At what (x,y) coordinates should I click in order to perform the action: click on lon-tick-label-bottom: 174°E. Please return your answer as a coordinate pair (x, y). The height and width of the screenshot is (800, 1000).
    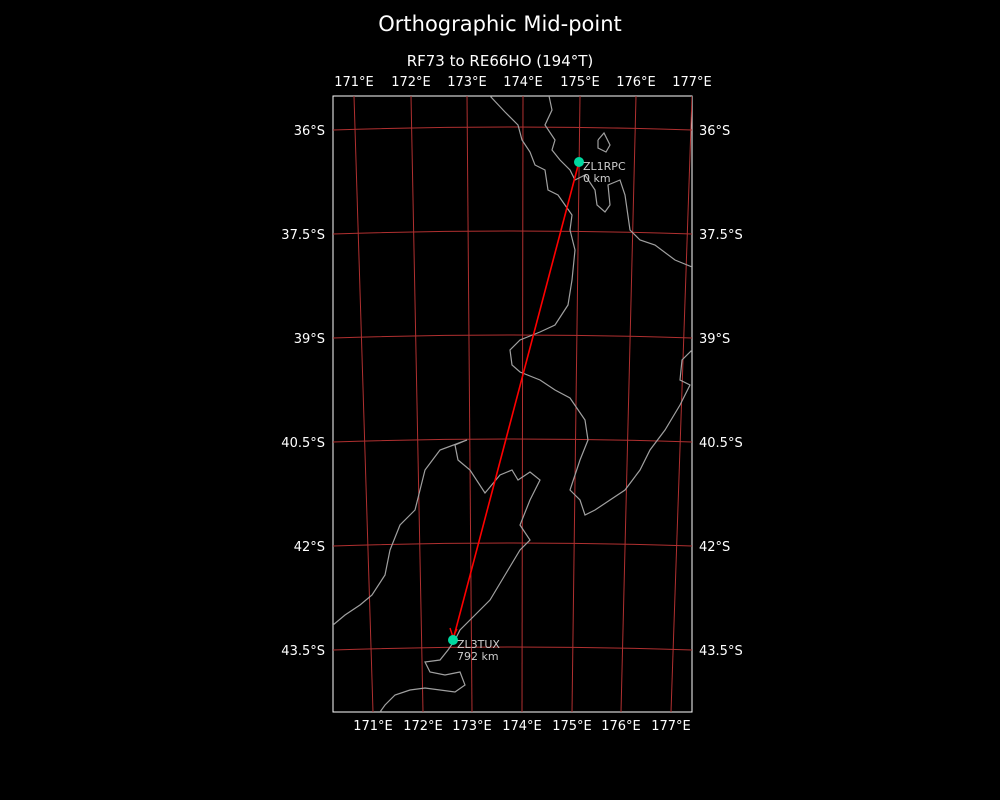
    Looking at the image, I should click on (522, 726).